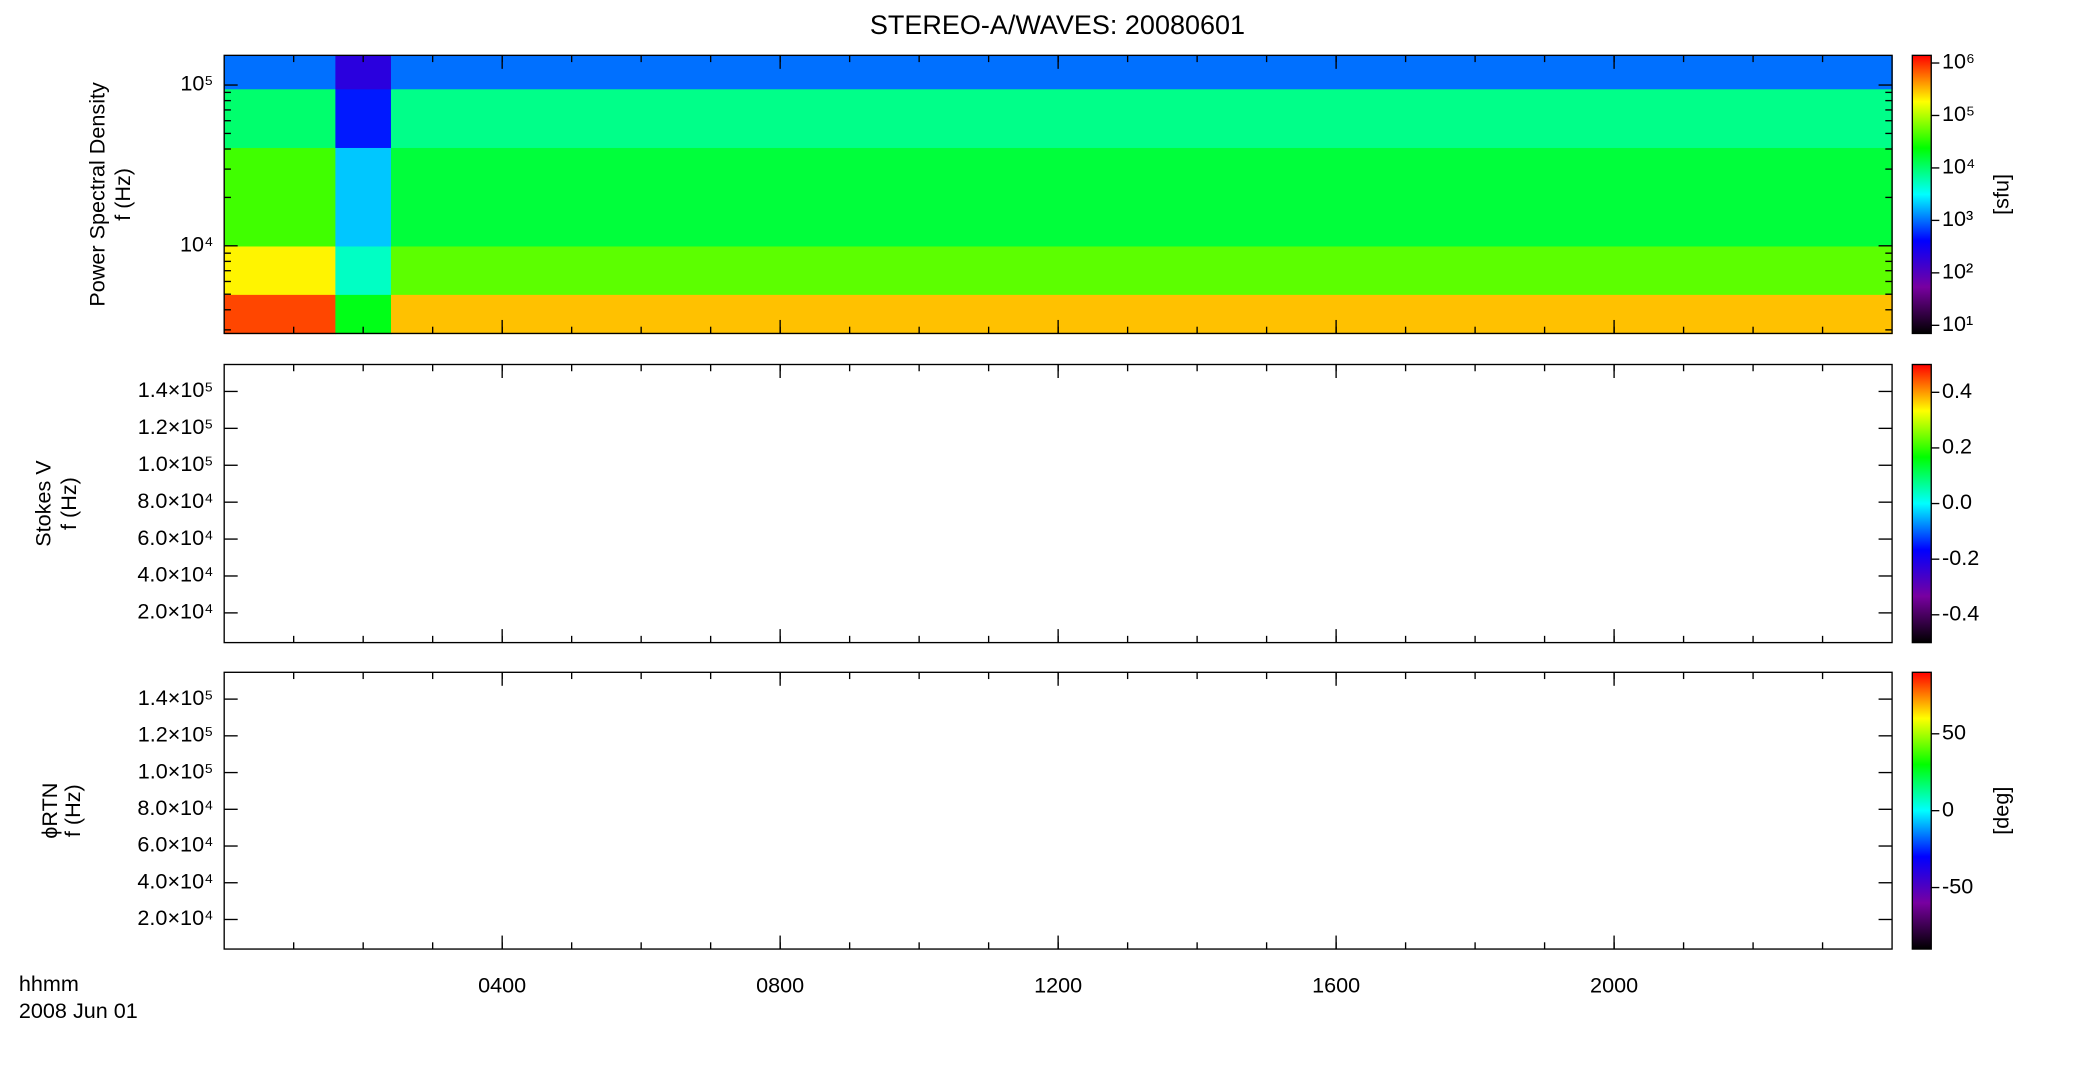 The width and height of the screenshot is (2096, 1080). Describe the element at coordinates (196, 244) in the screenshot. I see `y-tick-label: 10⁴` at that location.